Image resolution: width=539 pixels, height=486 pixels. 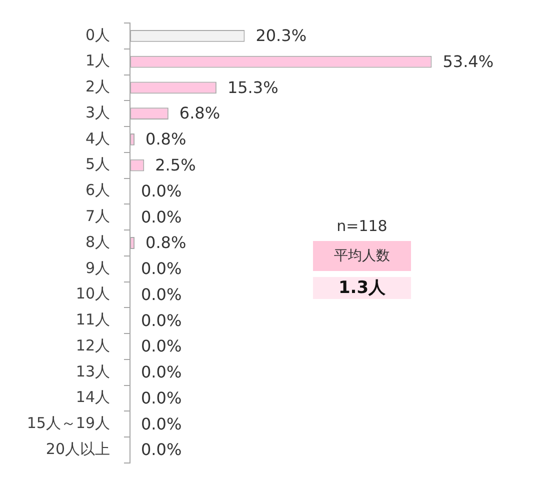 What do you see at coordinates (97, 164) in the screenshot?
I see `y-tick-label: 5人` at bounding box center [97, 164].